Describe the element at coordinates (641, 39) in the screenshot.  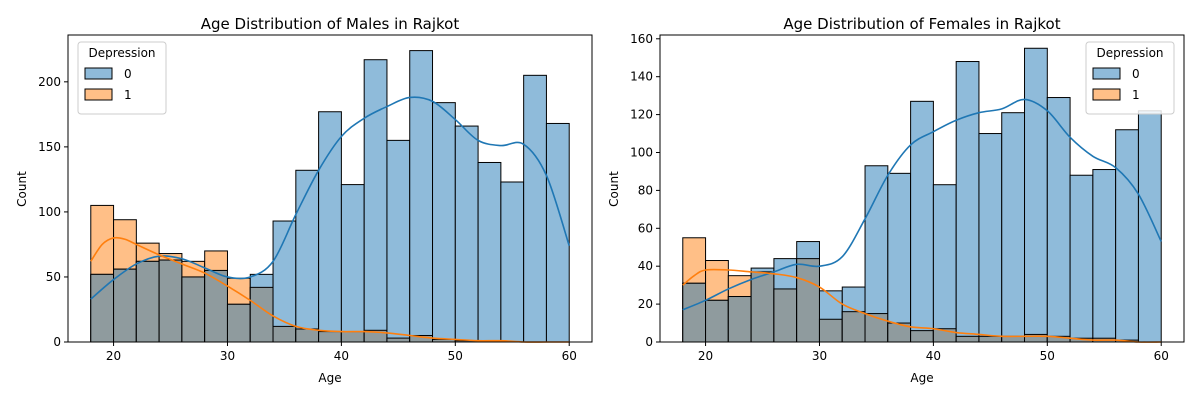
I see `y-tick-label: 160` at that location.